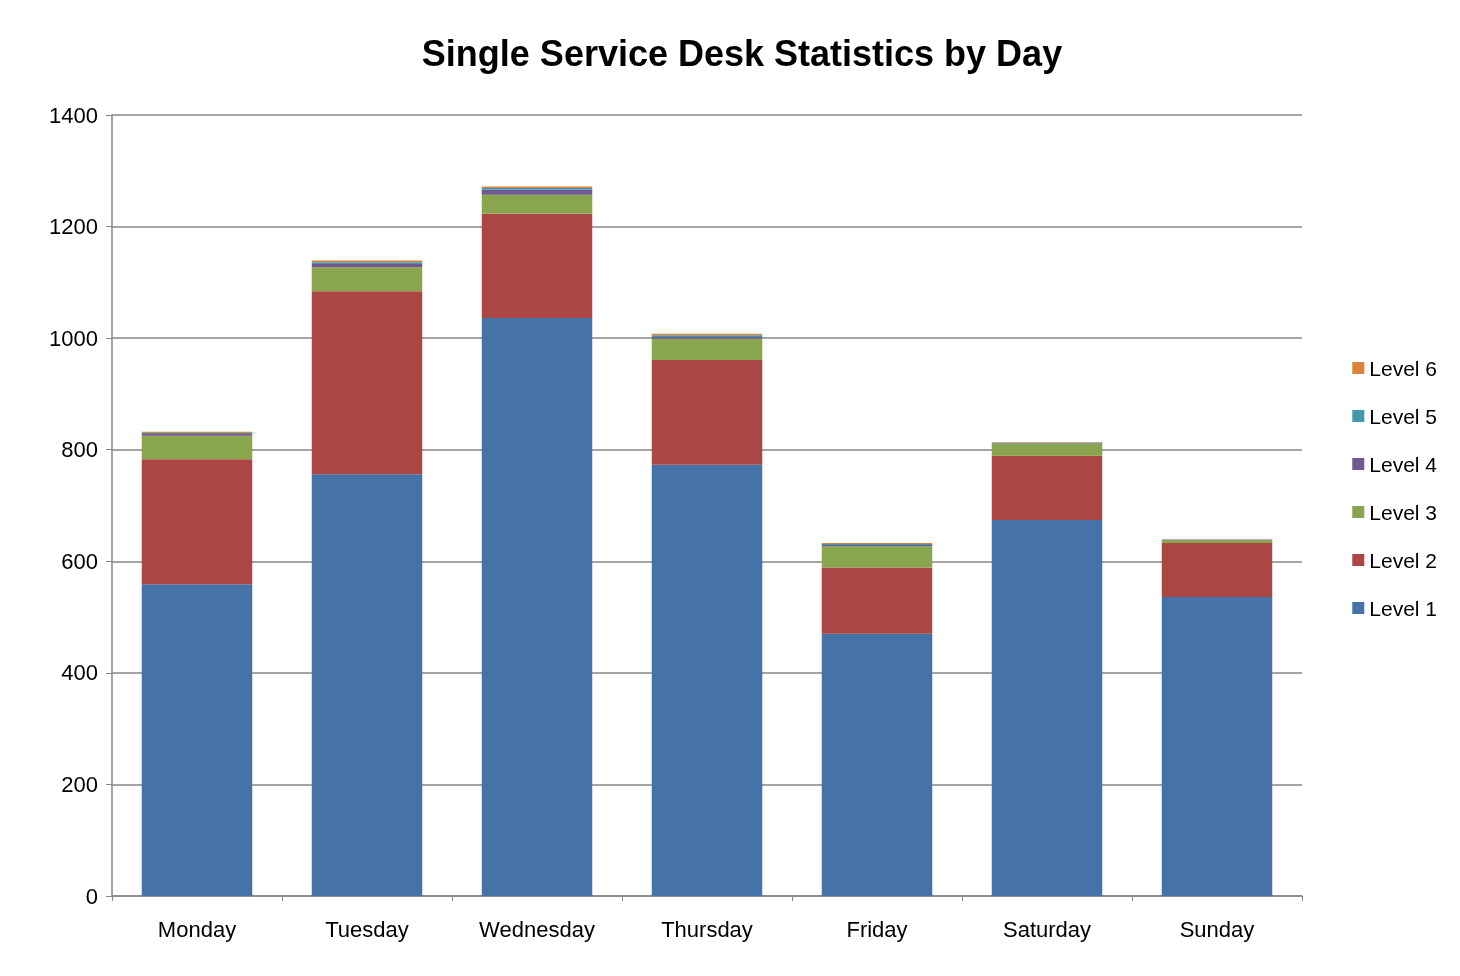 Image resolution: width=1460 pixels, height=976 pixels. What do you see at coordinates (79, 673) in the screenshot?
I see `y-tick-label: 400` at bounding box center [79, 673].